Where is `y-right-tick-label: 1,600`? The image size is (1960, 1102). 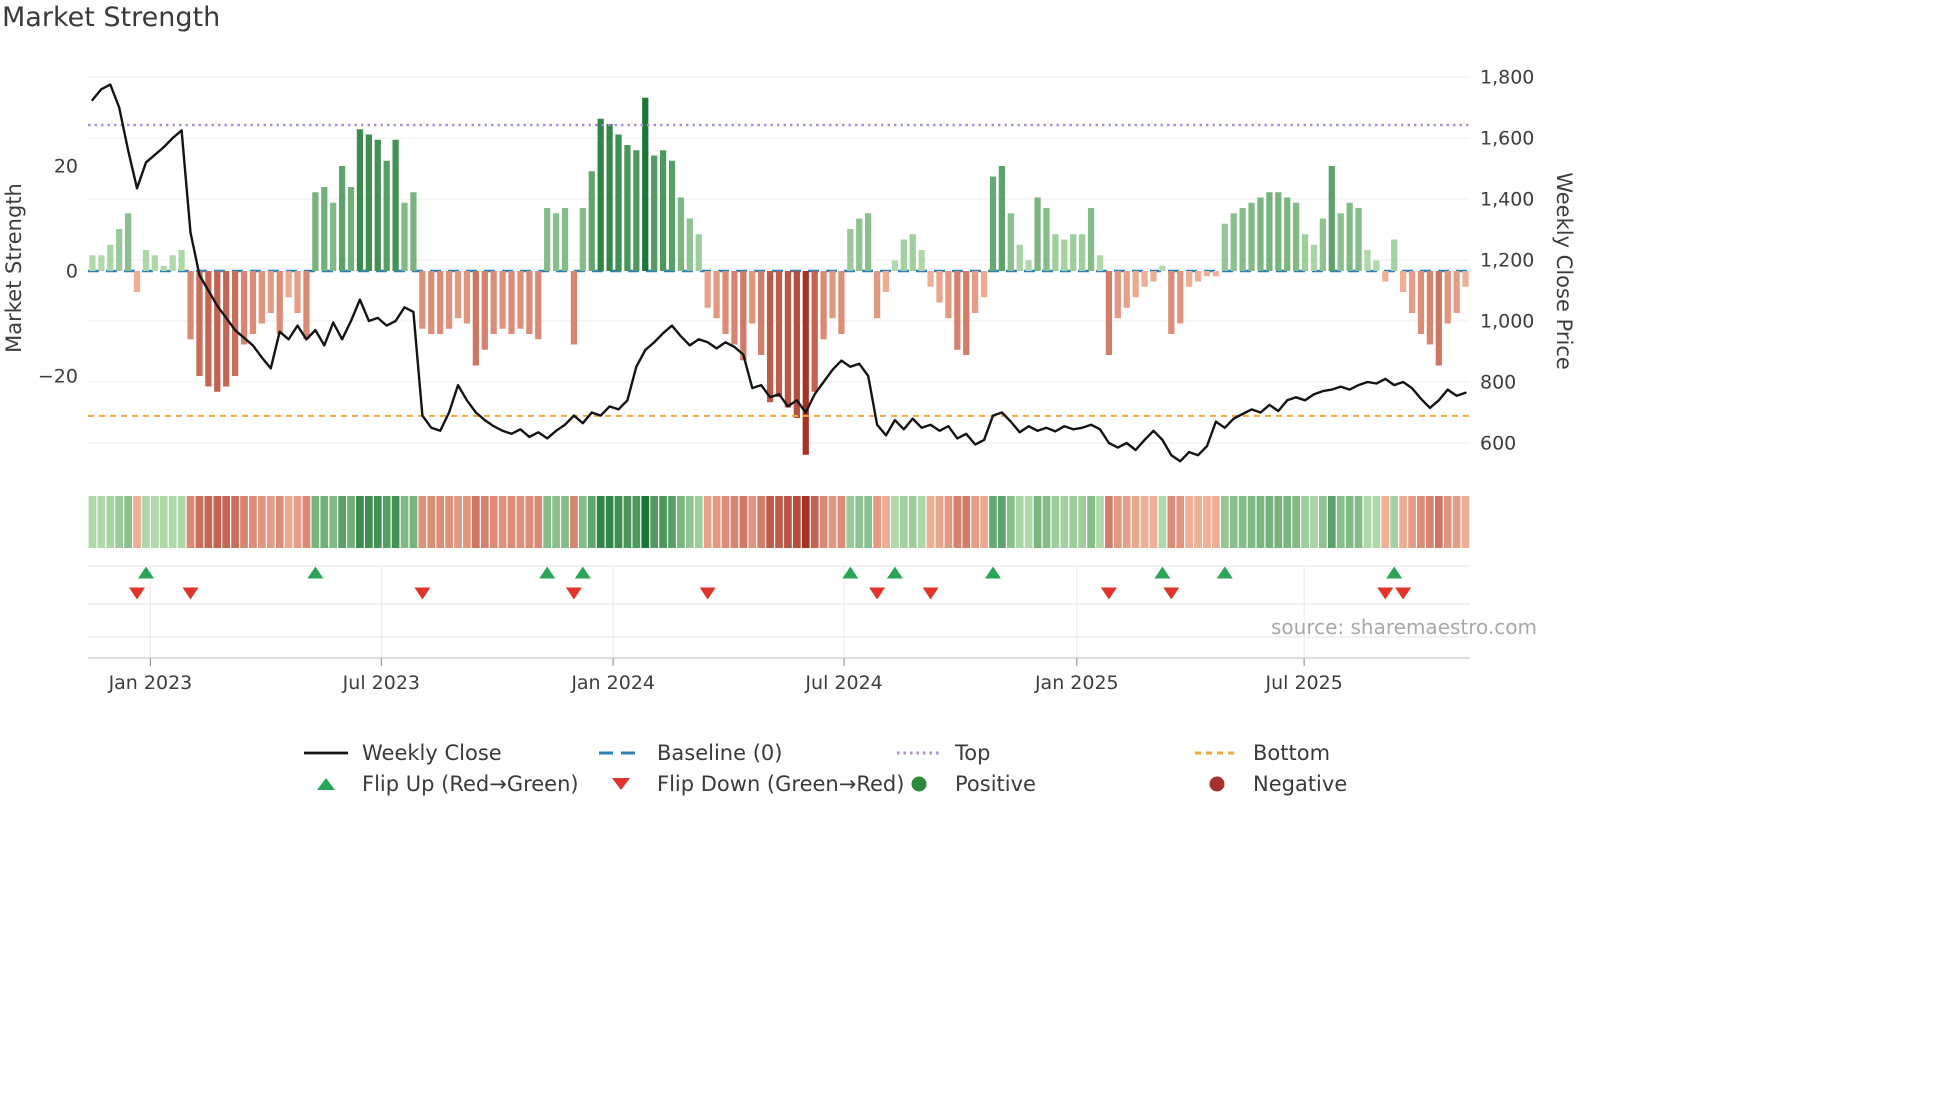 y-right-tick-label: 1,600 is located at coordinates (1507, 139).